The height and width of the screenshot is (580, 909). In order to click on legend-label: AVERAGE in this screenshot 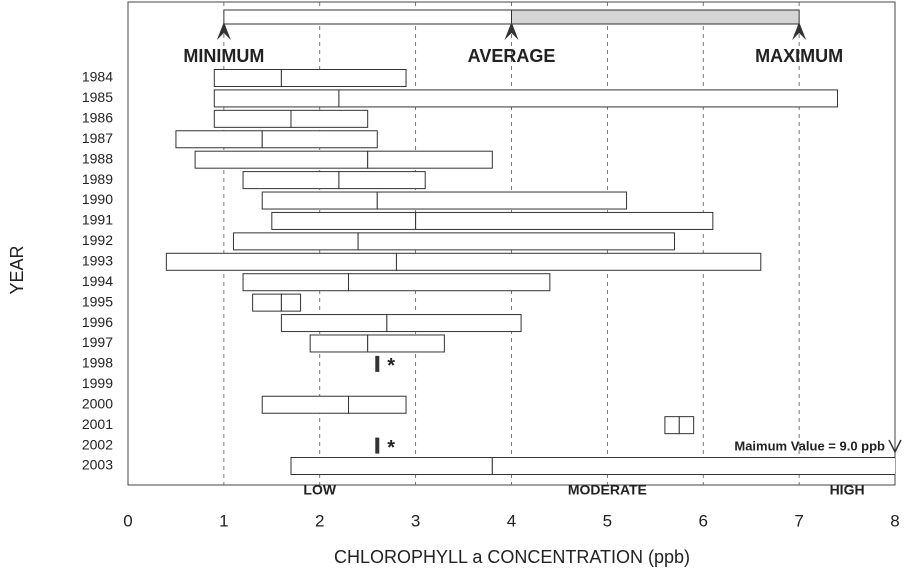, I will do `click(512, 56)`.